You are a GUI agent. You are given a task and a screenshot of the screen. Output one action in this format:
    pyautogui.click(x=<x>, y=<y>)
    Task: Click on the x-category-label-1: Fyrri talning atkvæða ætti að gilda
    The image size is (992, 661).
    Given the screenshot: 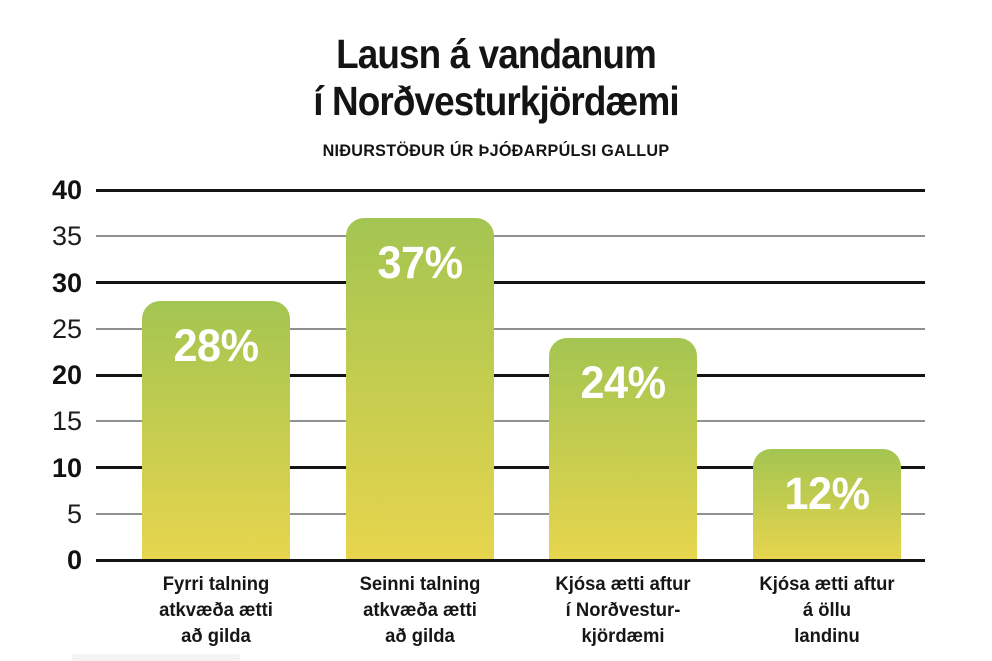 What is the action you would take?
    pyautogui.click(x=215, y=611)
    